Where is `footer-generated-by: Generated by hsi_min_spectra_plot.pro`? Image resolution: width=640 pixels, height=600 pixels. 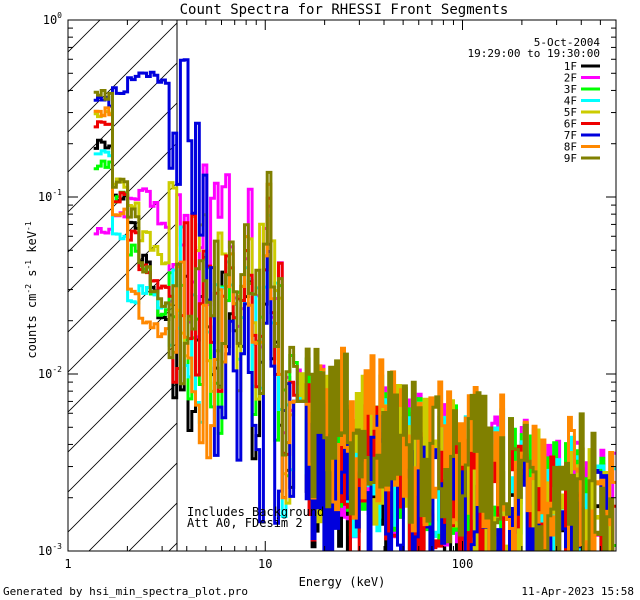
footer-generated-by: Generated by hsi_min_spectra_plot.pro is located at coordinates (125, 591).